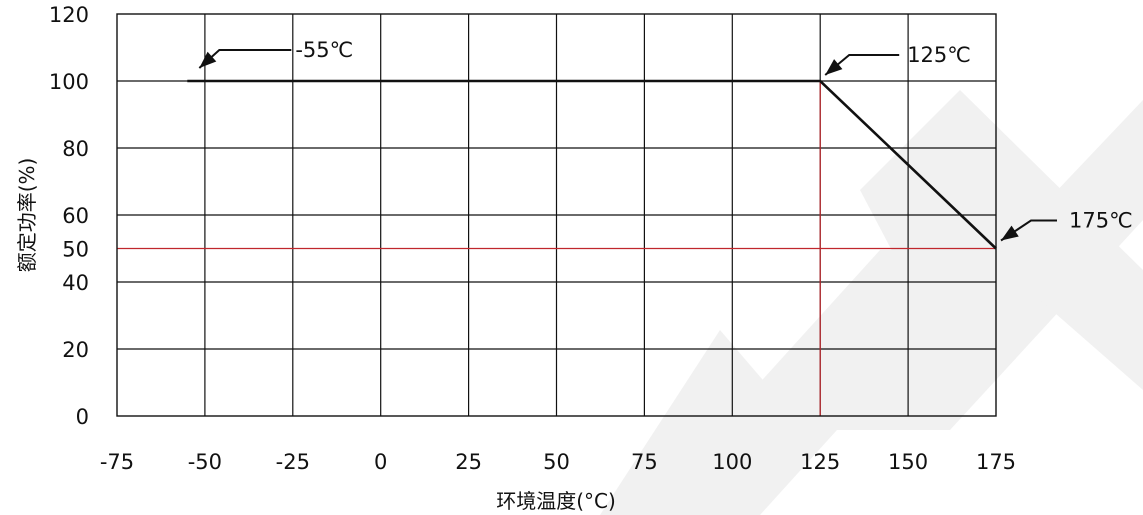 The image size is (1143, 515). What do you see at coordinates (732, 462) in the screenshot?
I see `x-tick-label: 100` at bounding box center [732, 462].